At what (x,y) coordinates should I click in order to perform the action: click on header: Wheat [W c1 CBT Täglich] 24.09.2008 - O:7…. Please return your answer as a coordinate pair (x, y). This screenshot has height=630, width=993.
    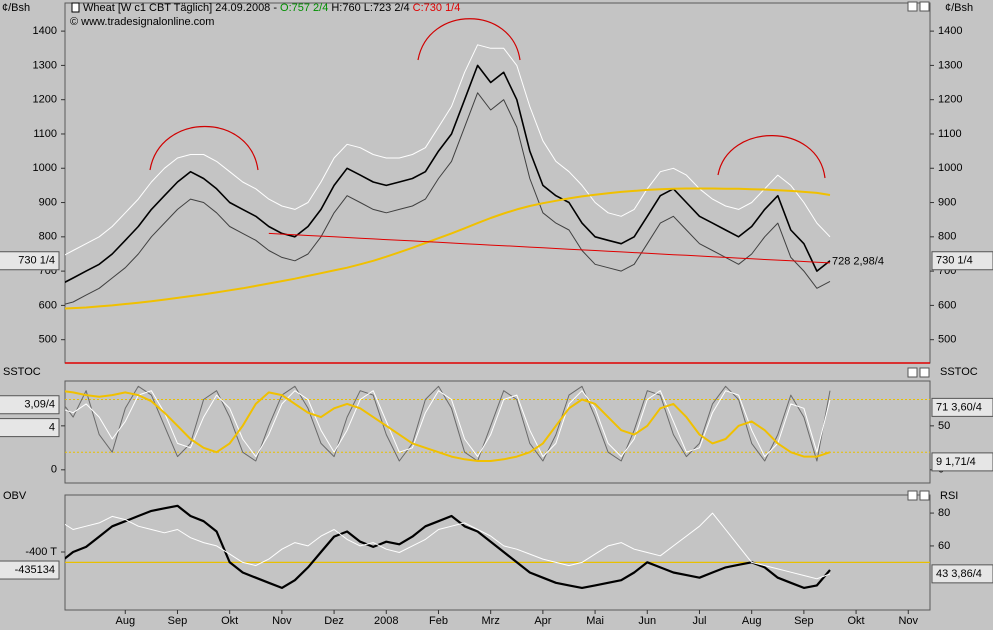
    Looking at the image, I should click on (271, 8).